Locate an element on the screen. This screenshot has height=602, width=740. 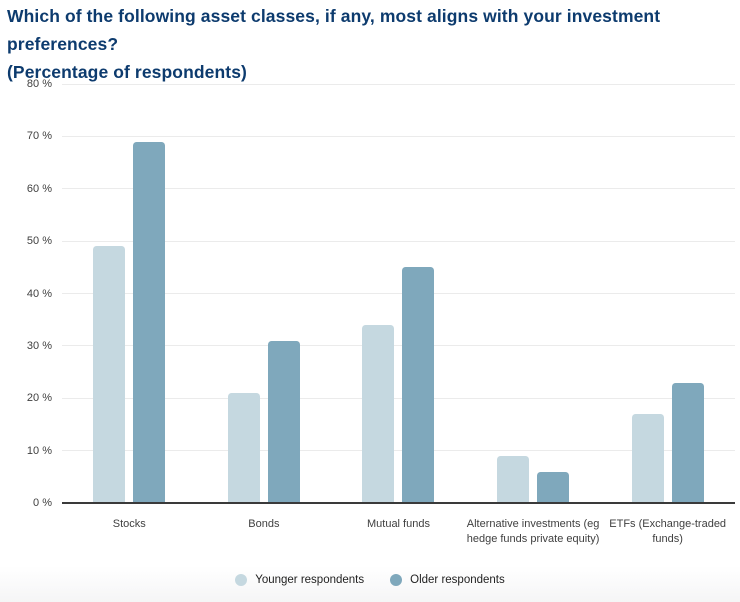
y-tick-label: 70 % is located at coordinates (39, 136).